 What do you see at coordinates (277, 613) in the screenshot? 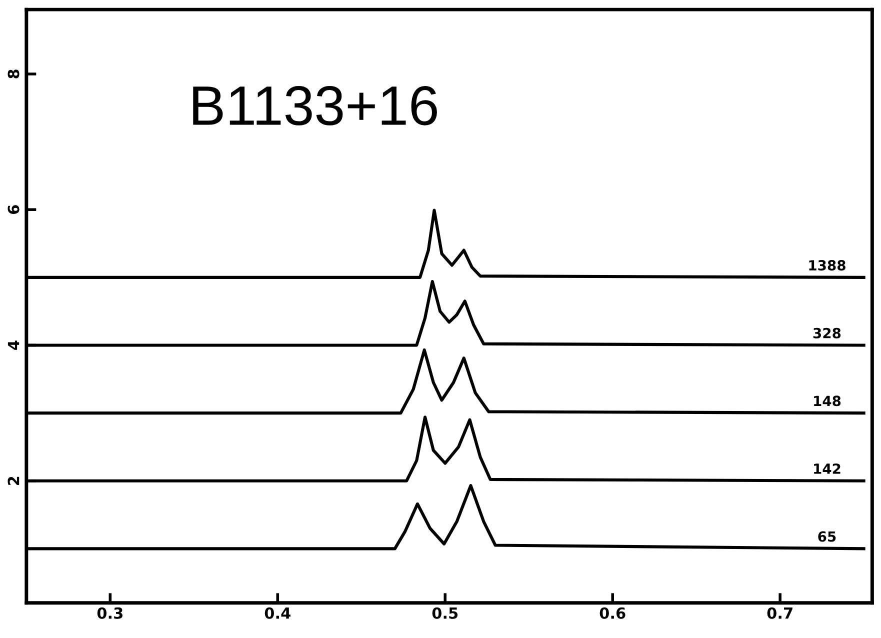
I see `x-tick-label: 0.4` at bounding box center [277, 613].